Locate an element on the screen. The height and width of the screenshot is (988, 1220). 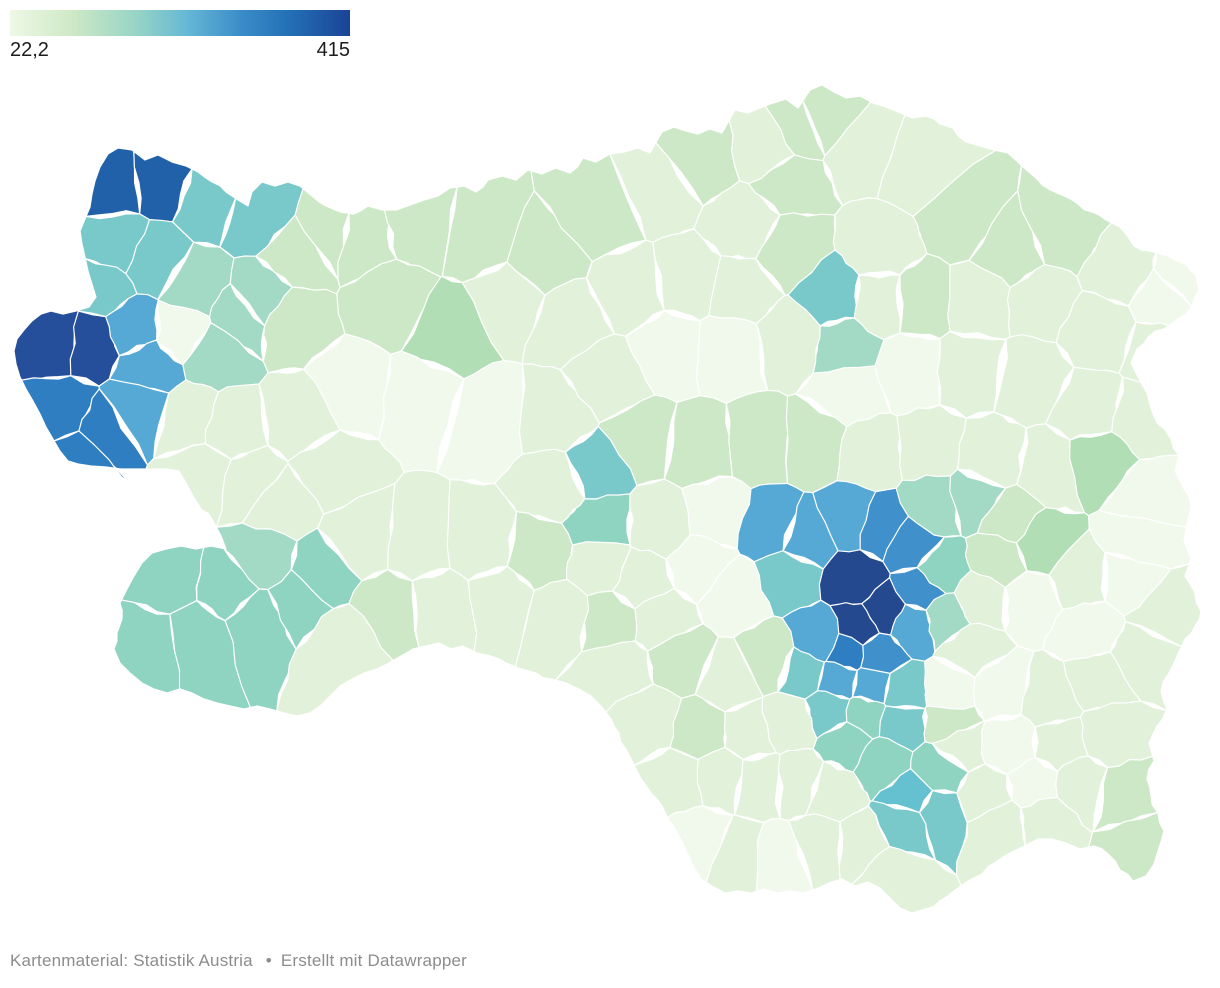
legend: 22,2 415 is located at coordinates (180, 35).